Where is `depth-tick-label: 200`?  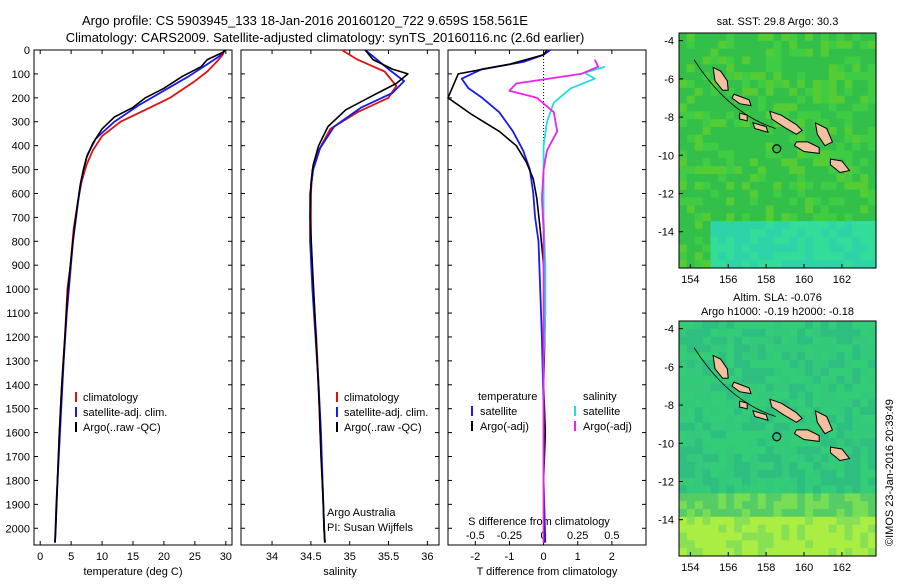
depth-tick-label: 200 is located at coordinates (21, 99).